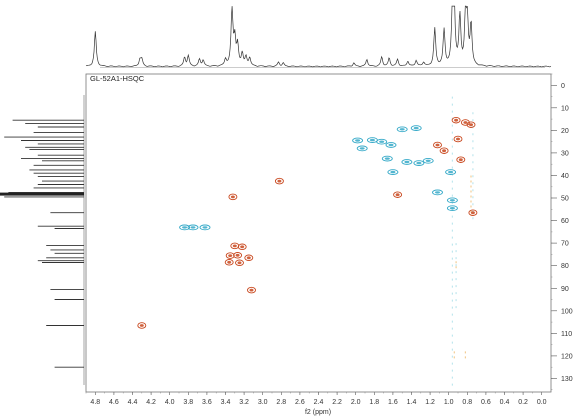 The width and height of the screenshot is (583, 416). Describe the element at coordinates (151, 402) in the screenshot. I see `x-tick-label: 4.2` at that location.